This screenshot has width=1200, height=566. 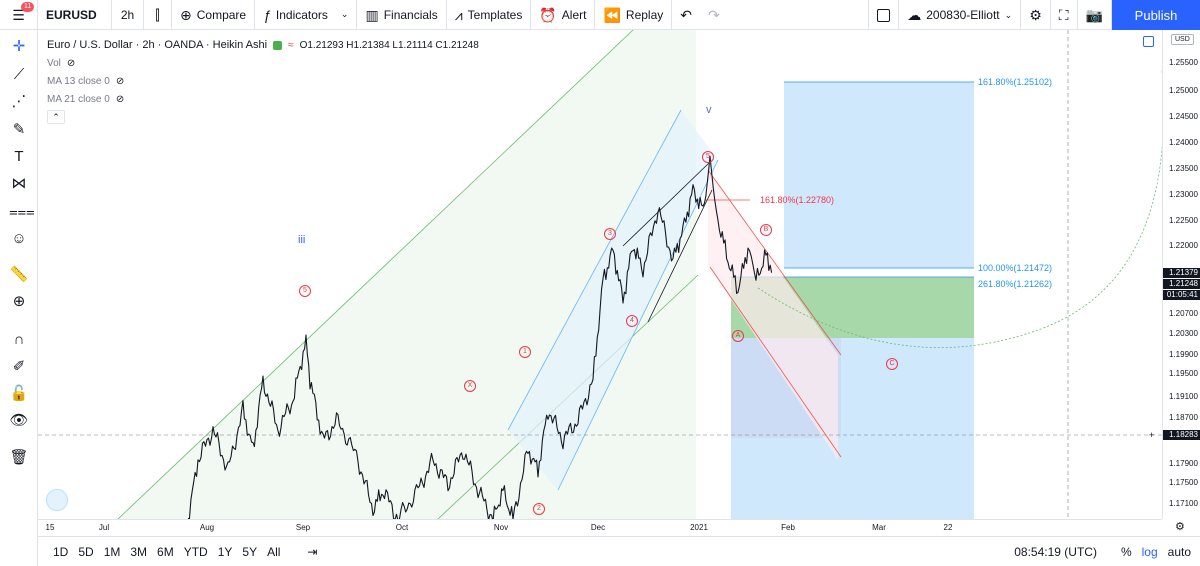 I want to click on wave-icon: ≈, so click(x=291, y=45).